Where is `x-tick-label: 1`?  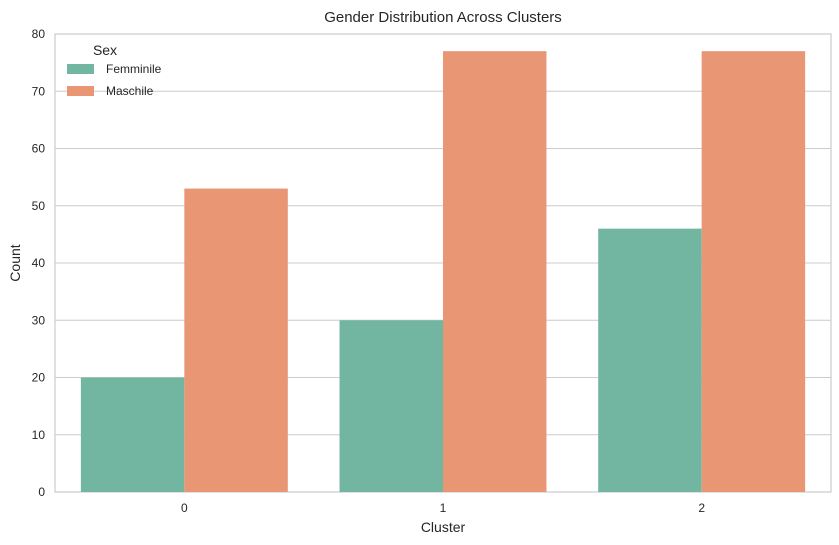 x-tick-label: 1 is located at coordinates (443, 508).